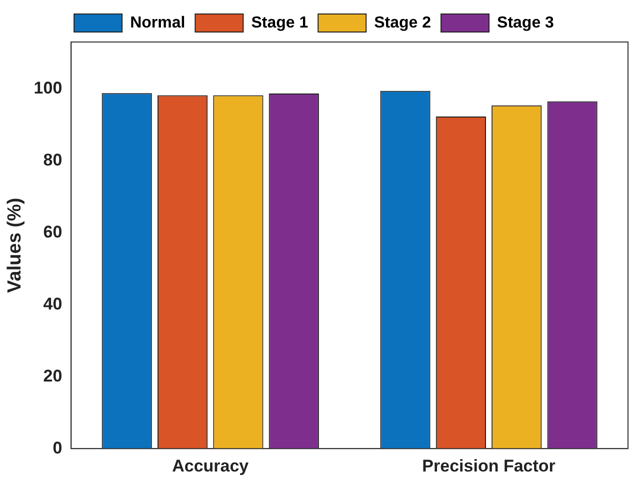 This screenshot has width=636, height=485. What do you see at coordinates (158, 23) in the screenshot?
I see `legend-label: Normal` at bounding box center [158, 23].